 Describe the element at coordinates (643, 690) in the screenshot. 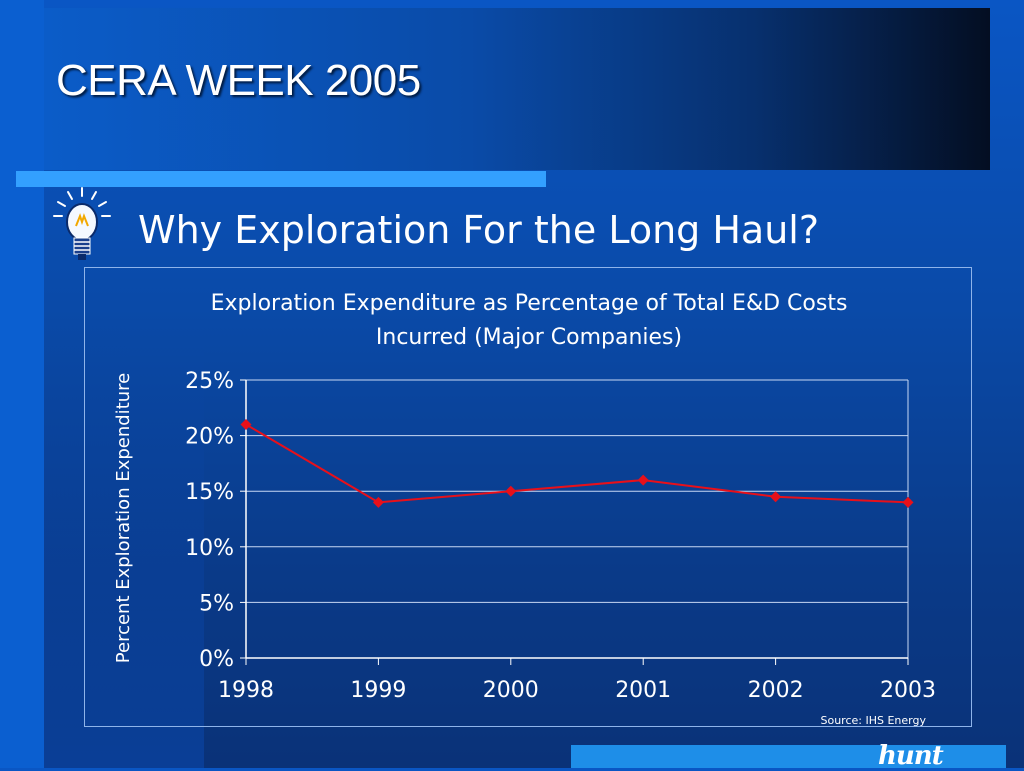

I see `x-tick-label: 2001` at that location.